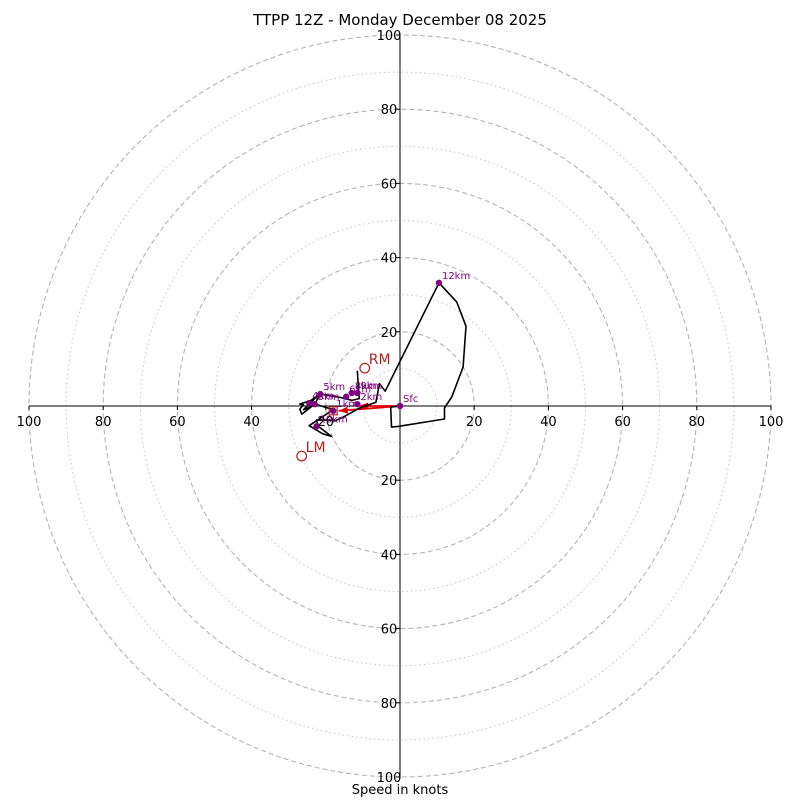 This screenshot has width=800, height=800. I want to click on height-marker-9km, so click(357, 393).